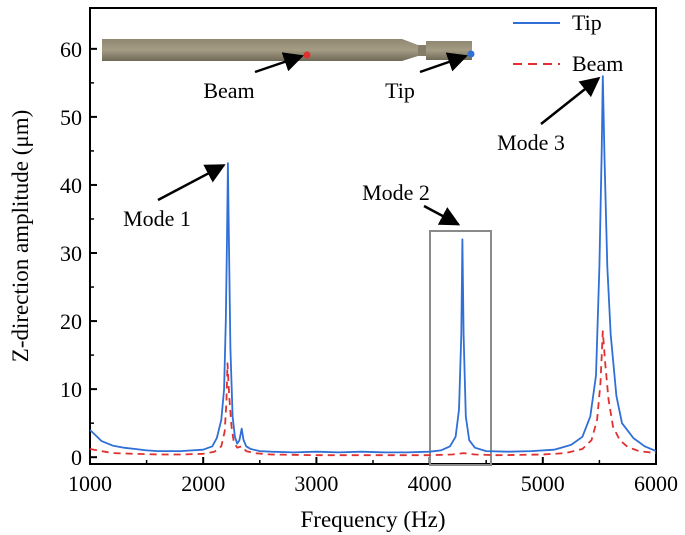  What do you see at coordinates (71, 49) in the screenshot?
I see `y-tick-label: 60` at bounding box center [71, 49].